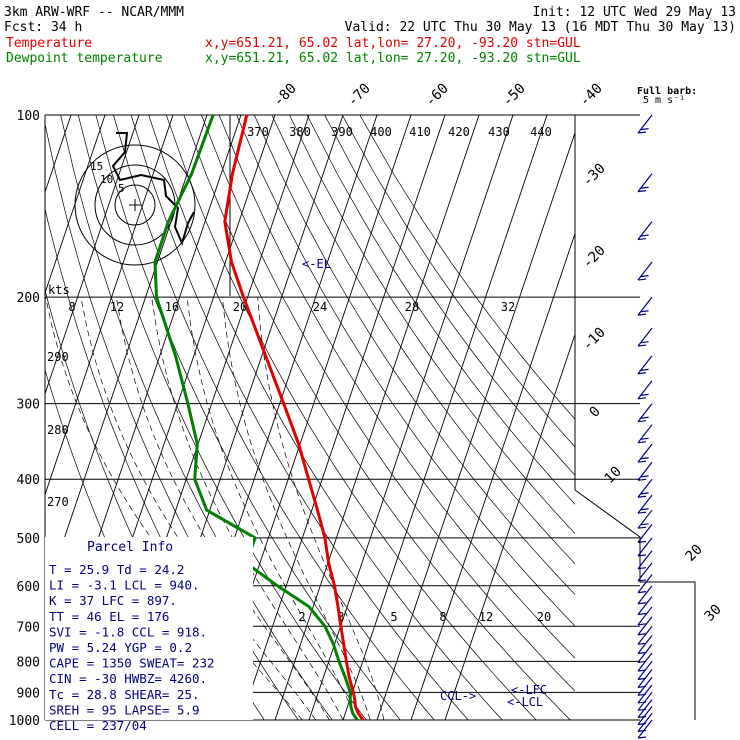 The image size is (740, 740). What do you see at coordinates (595, 412) in the screenshot?
I see `temperature-tick-label: 0` at bounding box center [595, 412].